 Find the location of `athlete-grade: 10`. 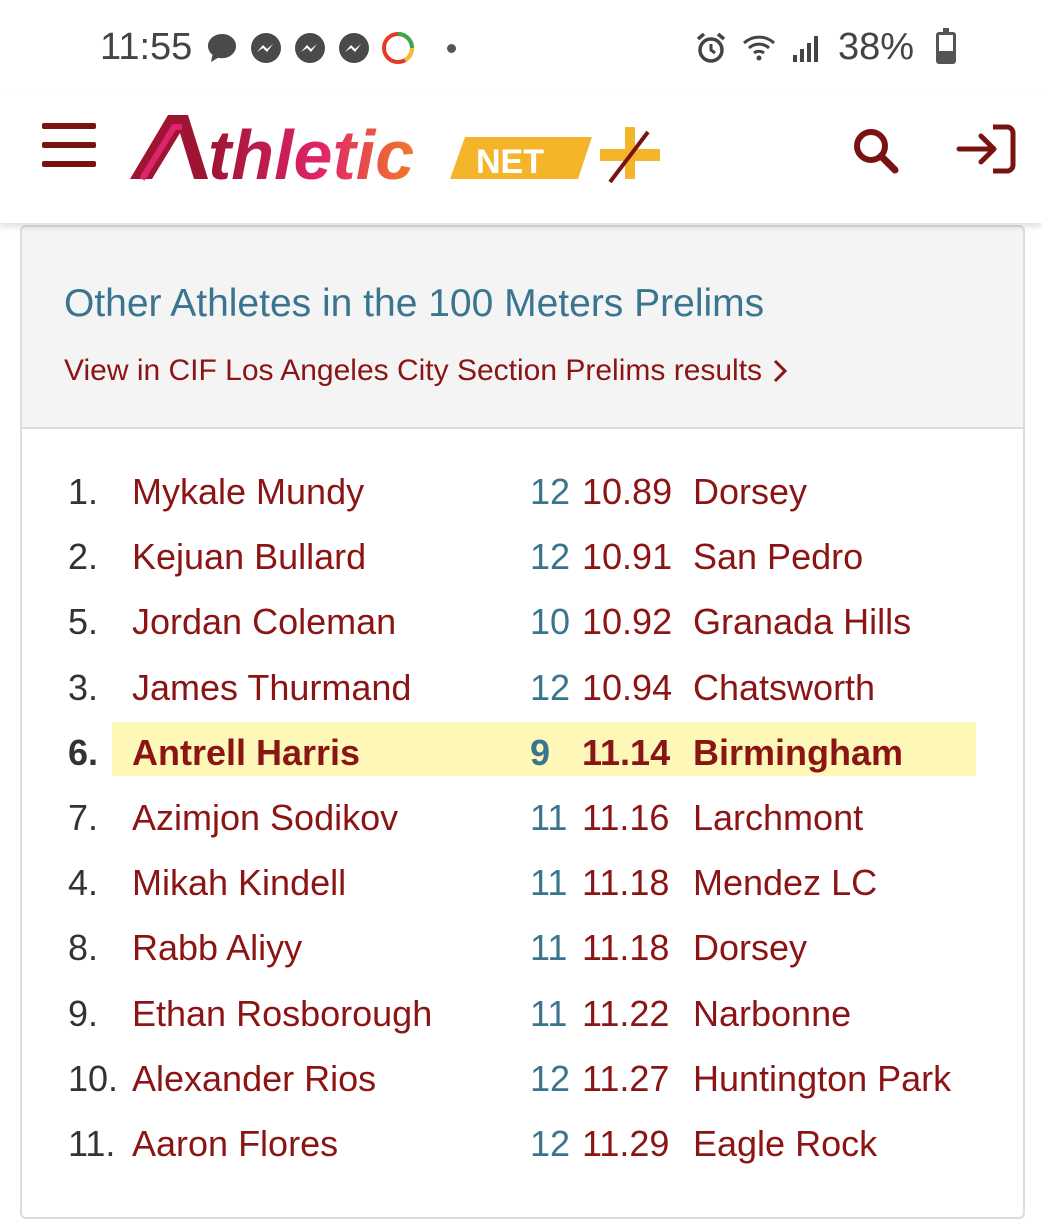

athlete-grade: 10 is located at coordinates (550, 622).